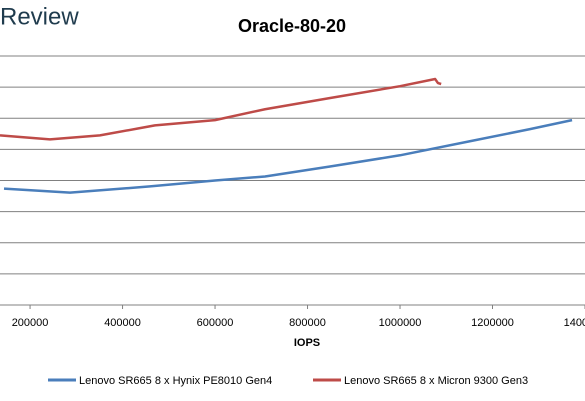 The image size is (585, 401). Describe the element at coordinates (215, 323) in the screenshot. I see `x-tick-label: 600000` at that location.